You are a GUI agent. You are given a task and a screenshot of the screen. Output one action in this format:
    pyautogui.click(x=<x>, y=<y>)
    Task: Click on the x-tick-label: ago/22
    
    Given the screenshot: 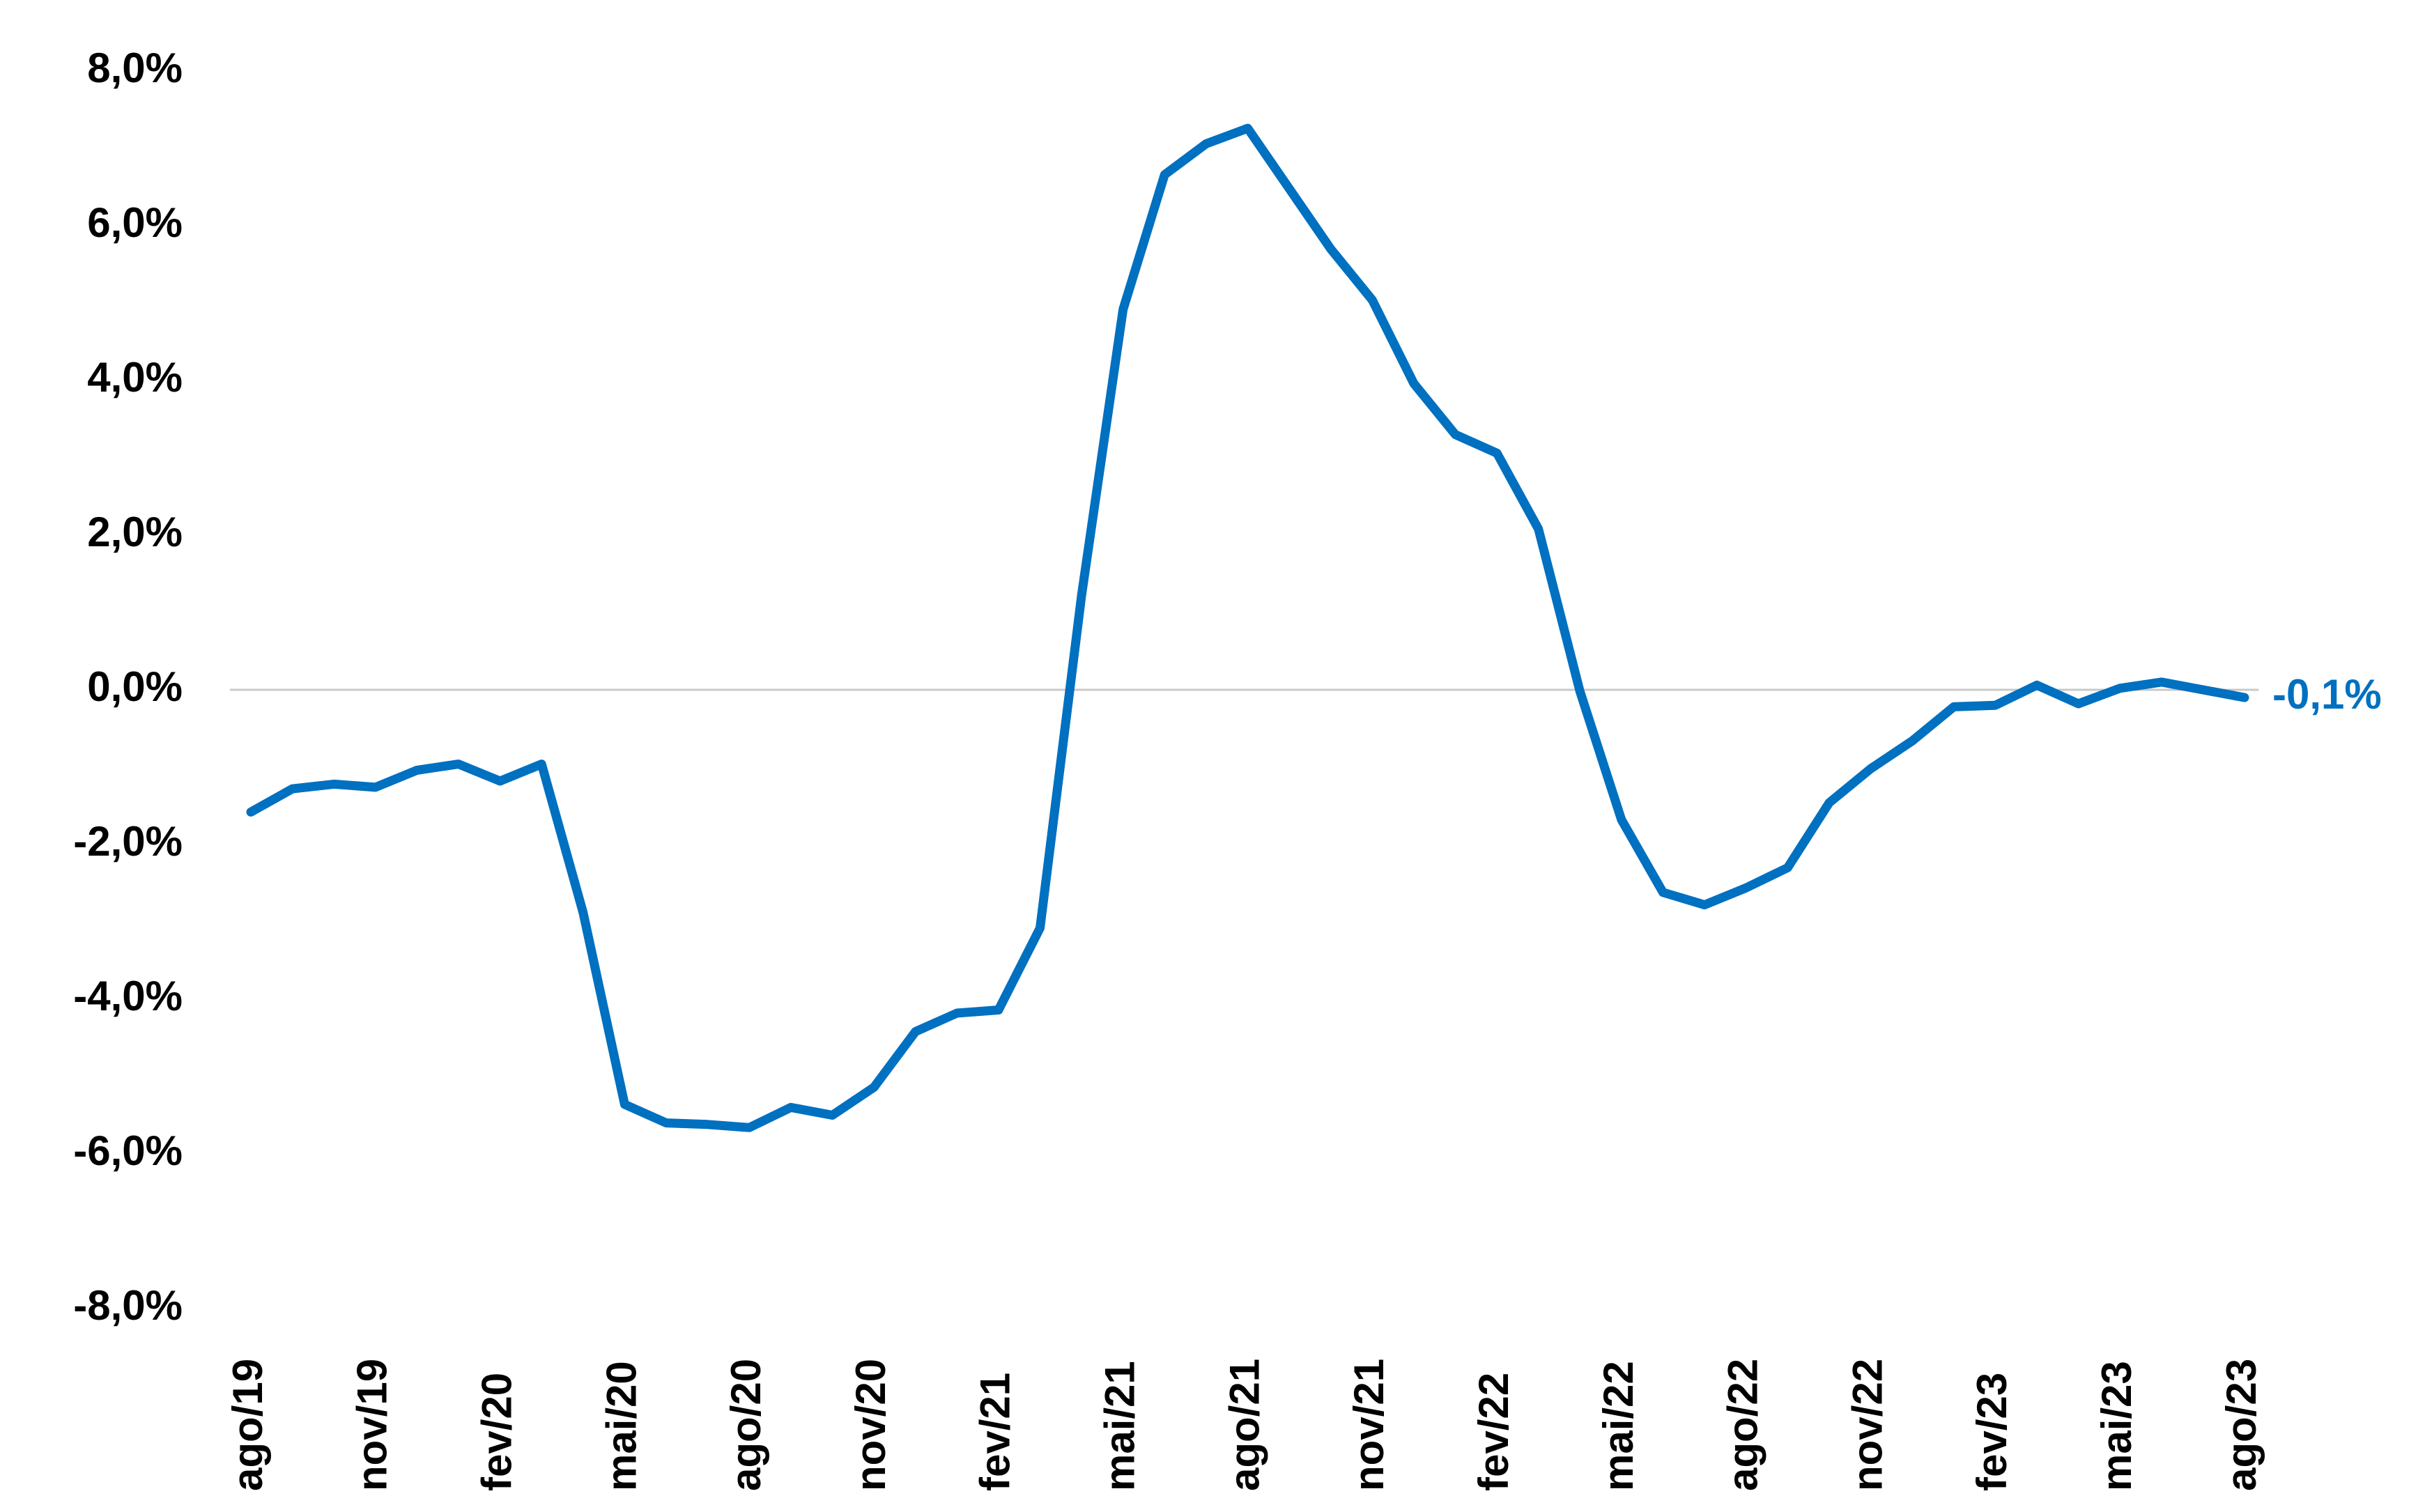 What is the action you would take?
    pyautogui.click(x=1743, y=1425)
    